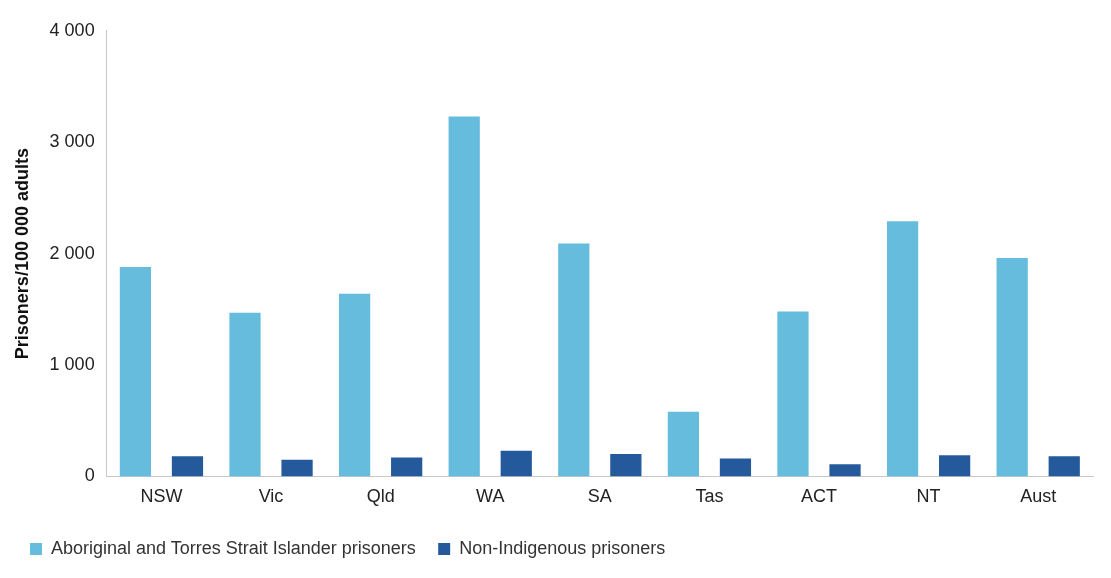 This screenshot has width=1111, height=578. I want to click on x-tick-label: Tas, so click(709, 496).